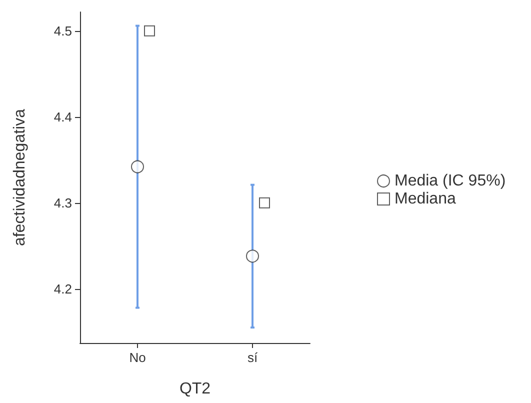 Image resolution: width=531 pixels, height=403 pixels. What do you see at coordinates (63, 116) in the screenshot?
I see `y-tick-label: 4.4` at bounding box center [63, 116].